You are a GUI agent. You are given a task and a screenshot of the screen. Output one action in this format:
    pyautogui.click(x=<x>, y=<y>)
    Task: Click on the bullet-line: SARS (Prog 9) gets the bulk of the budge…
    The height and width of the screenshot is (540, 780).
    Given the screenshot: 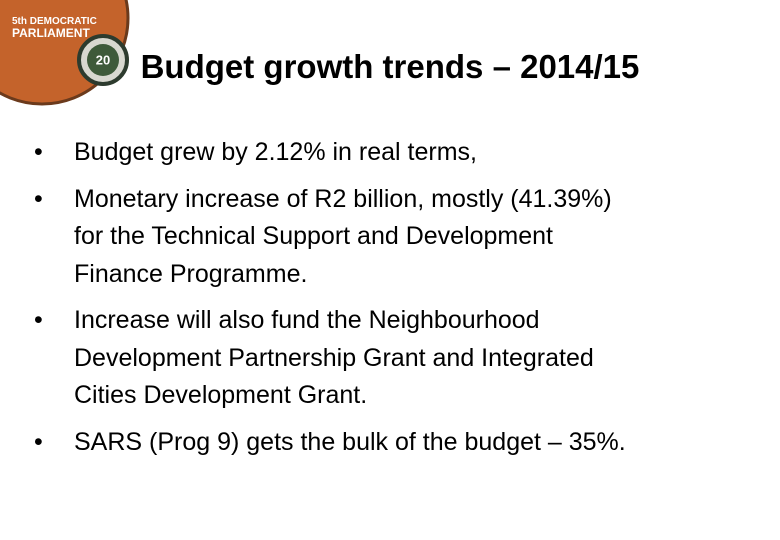 What is the action you would take?
    pyautogui.click(x=350, y=441)
    